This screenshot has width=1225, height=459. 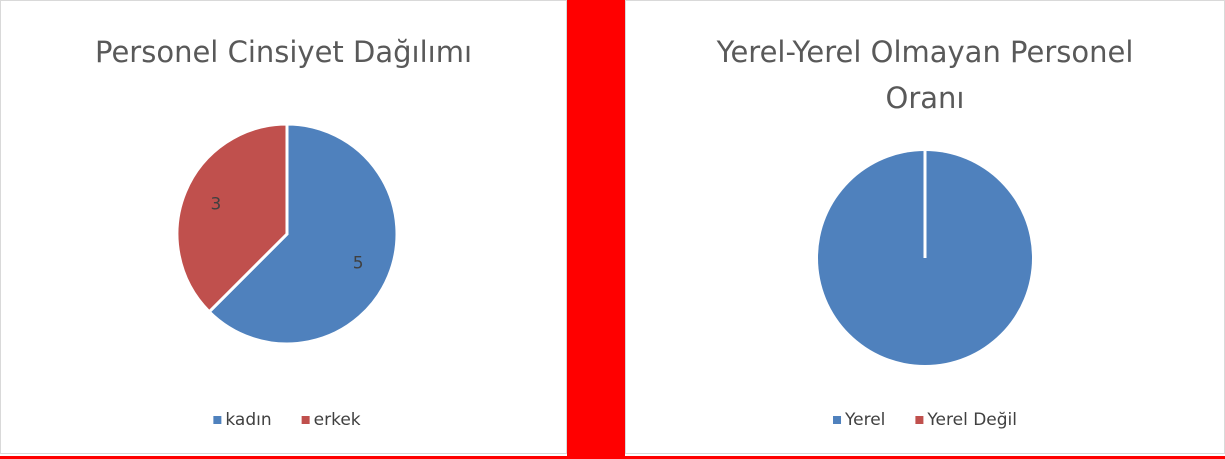 I want to click on chart: 5 3 kadın erkek, so click(x=287, y=276).